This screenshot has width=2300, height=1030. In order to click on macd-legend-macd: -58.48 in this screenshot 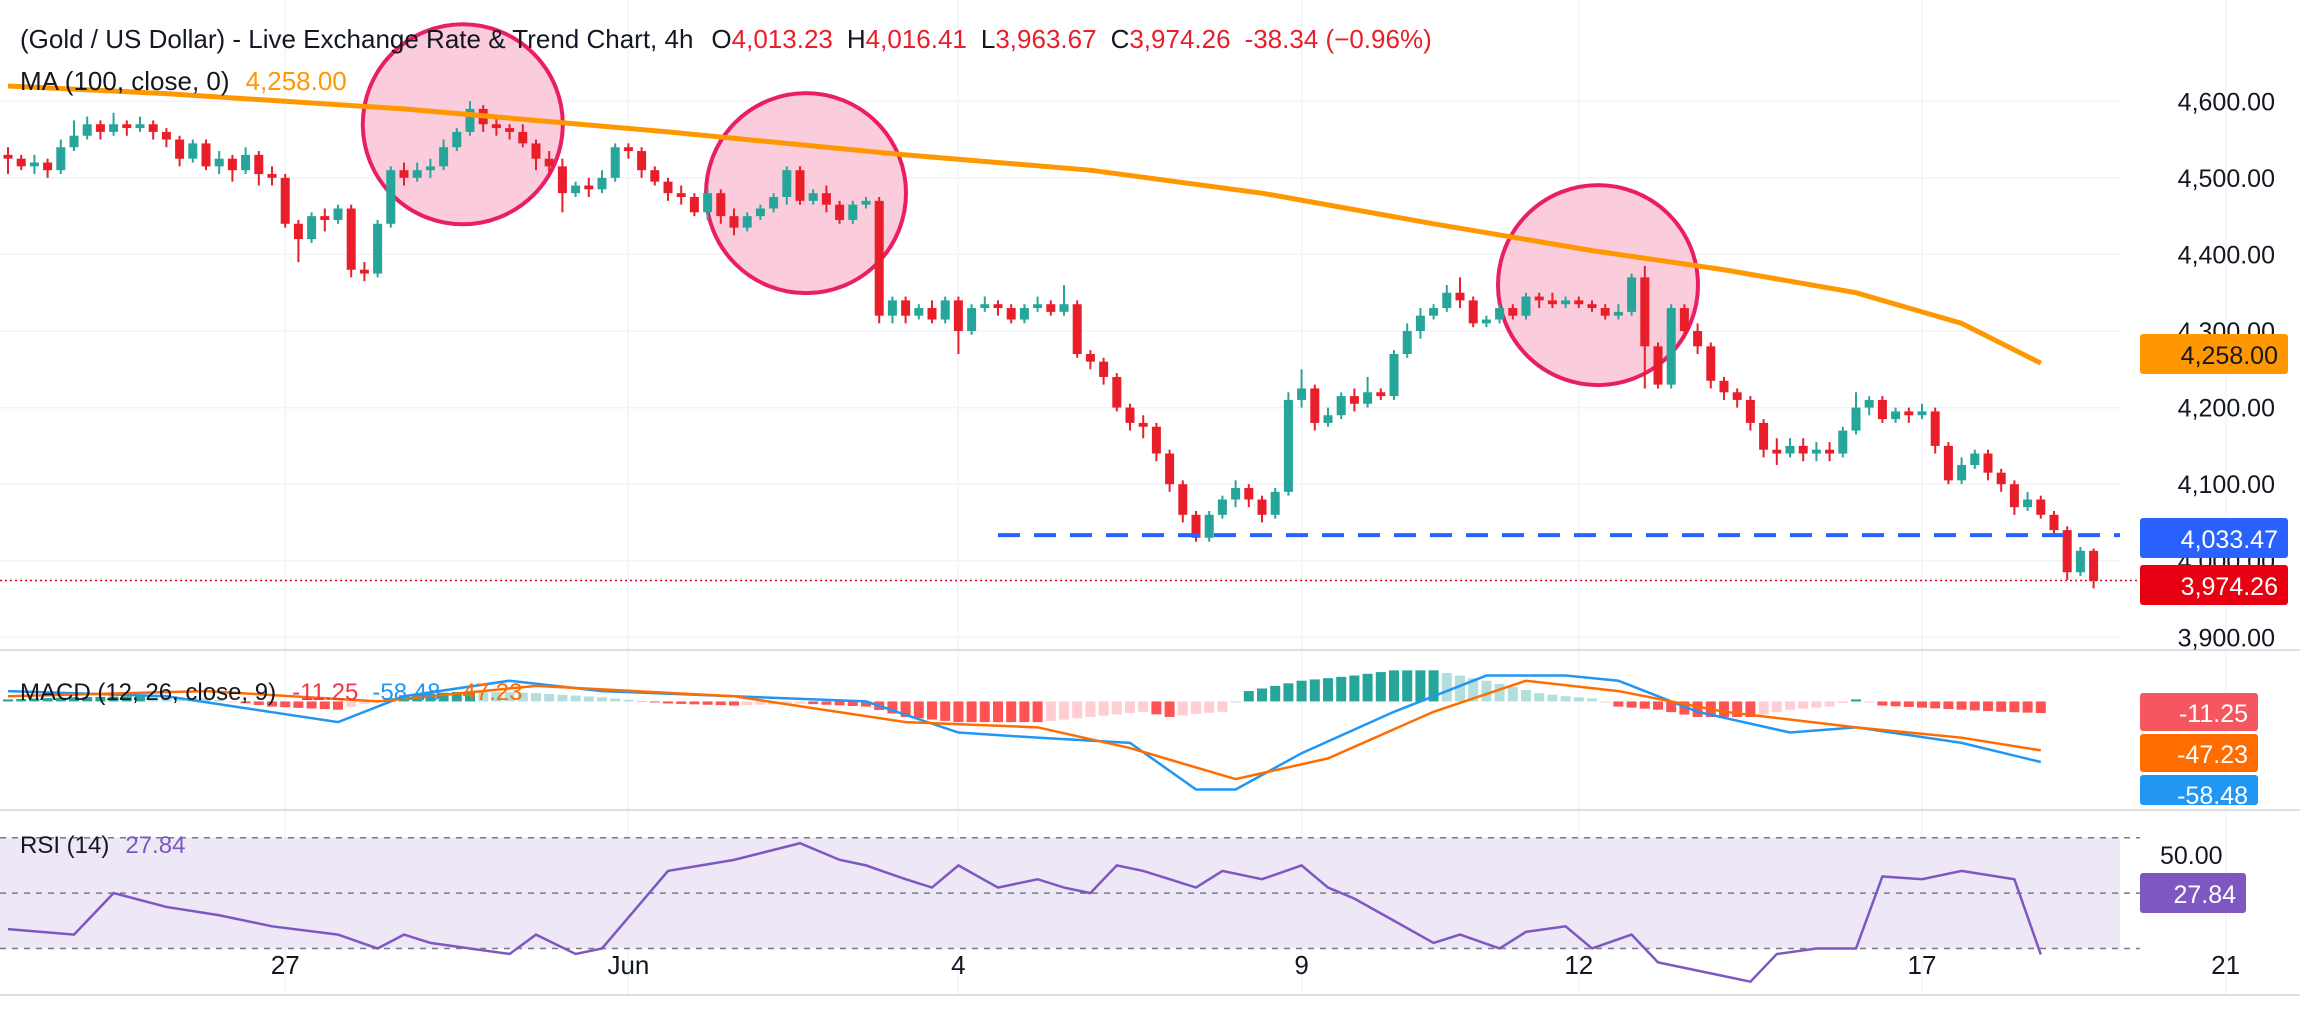, I will do `click(406, 692)`.